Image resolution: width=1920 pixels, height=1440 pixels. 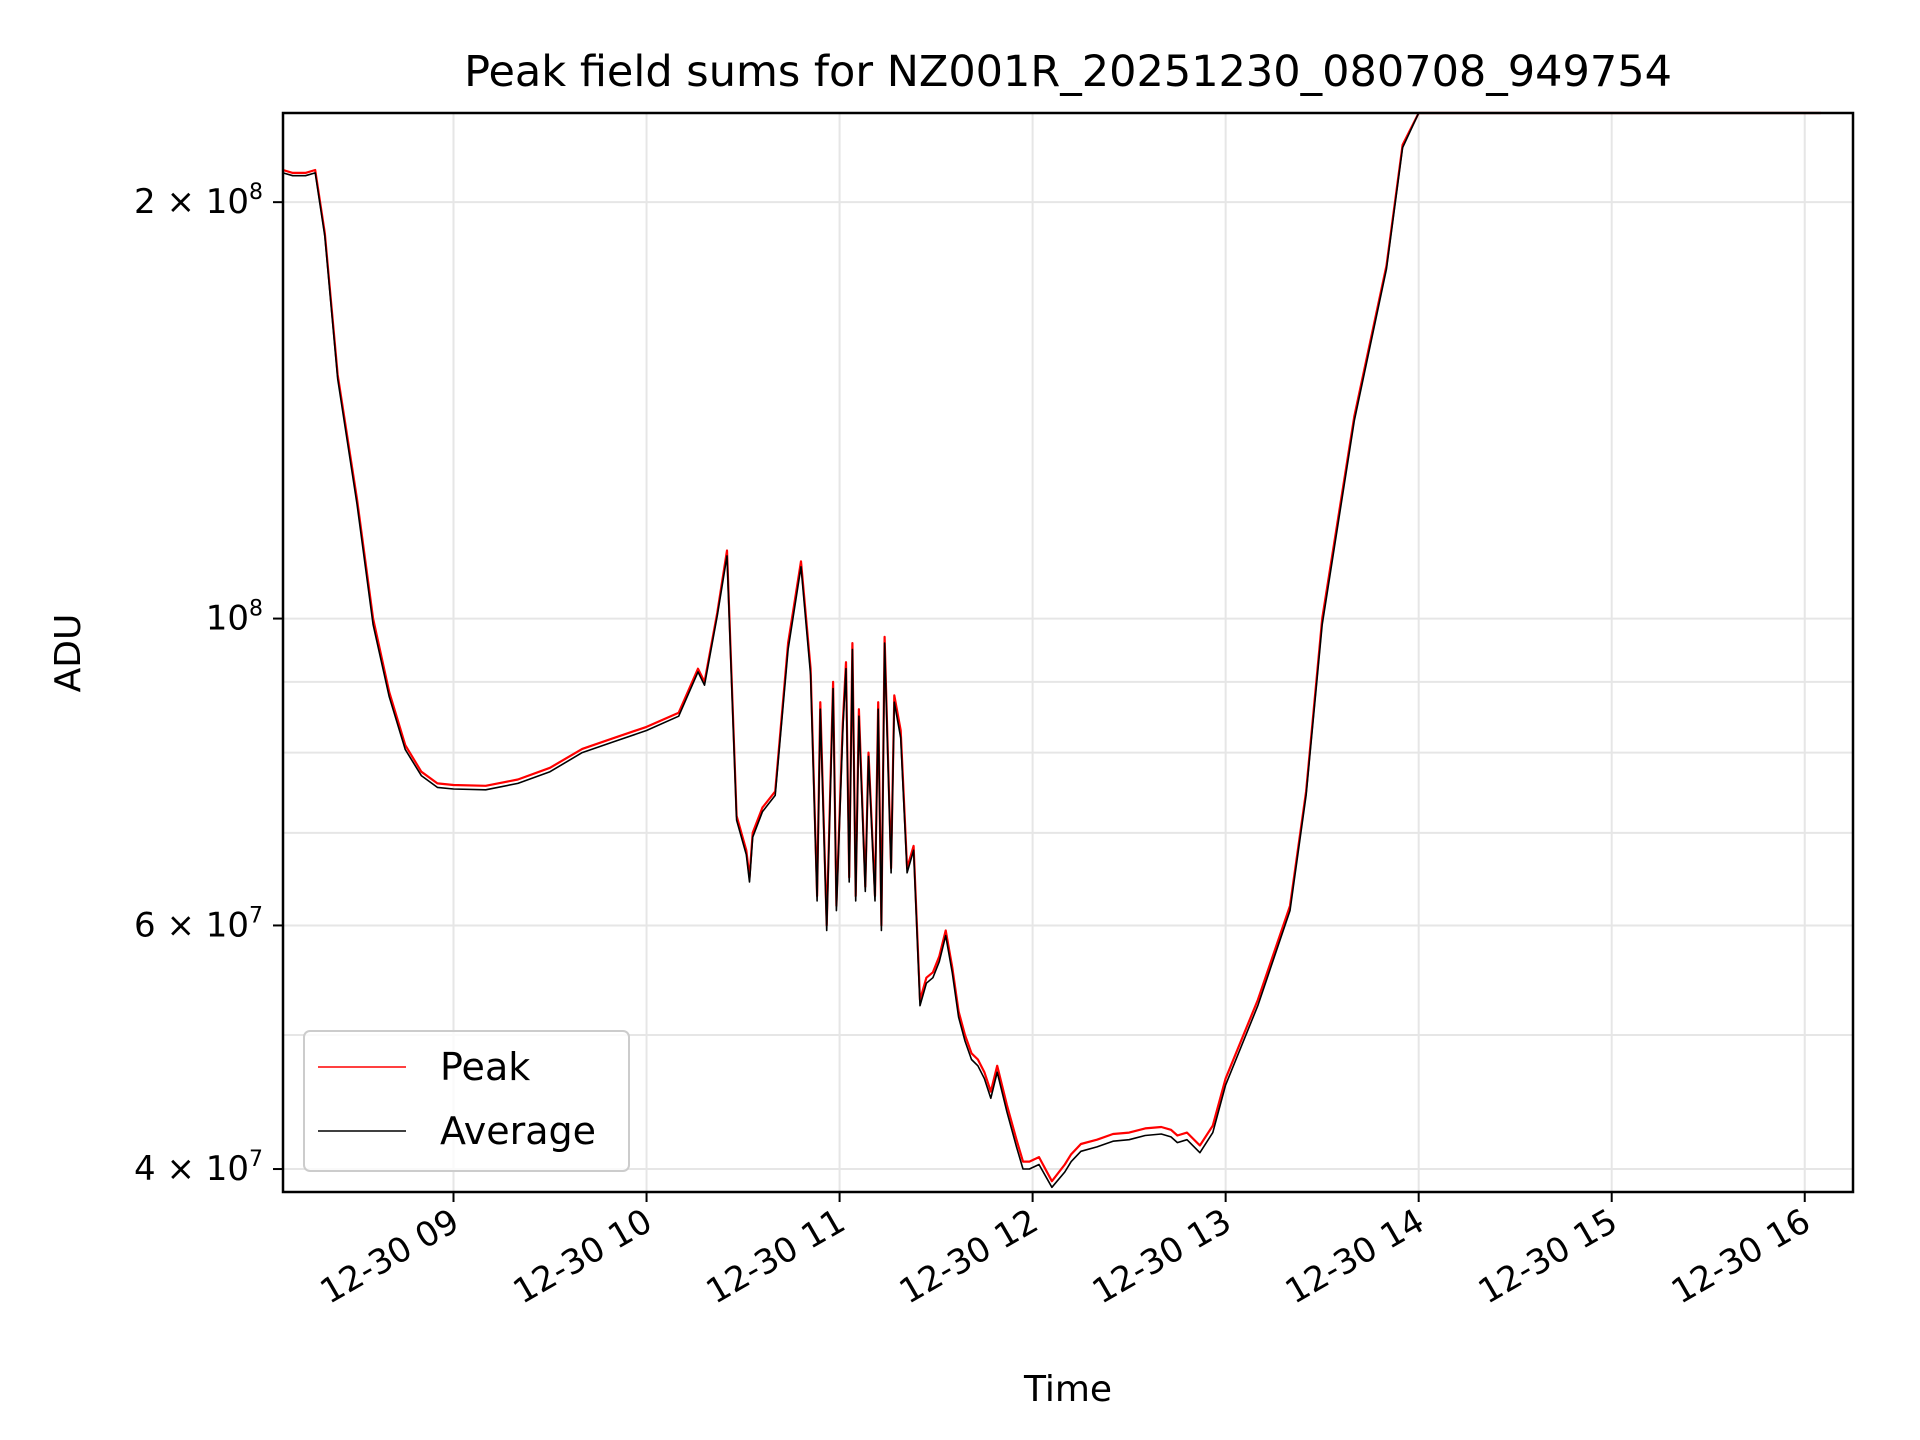 What do you see at coordinates (1067, 1389) in the screenshot?
I see `x-axis-label: Time` at bounding box center [1067, 1389].